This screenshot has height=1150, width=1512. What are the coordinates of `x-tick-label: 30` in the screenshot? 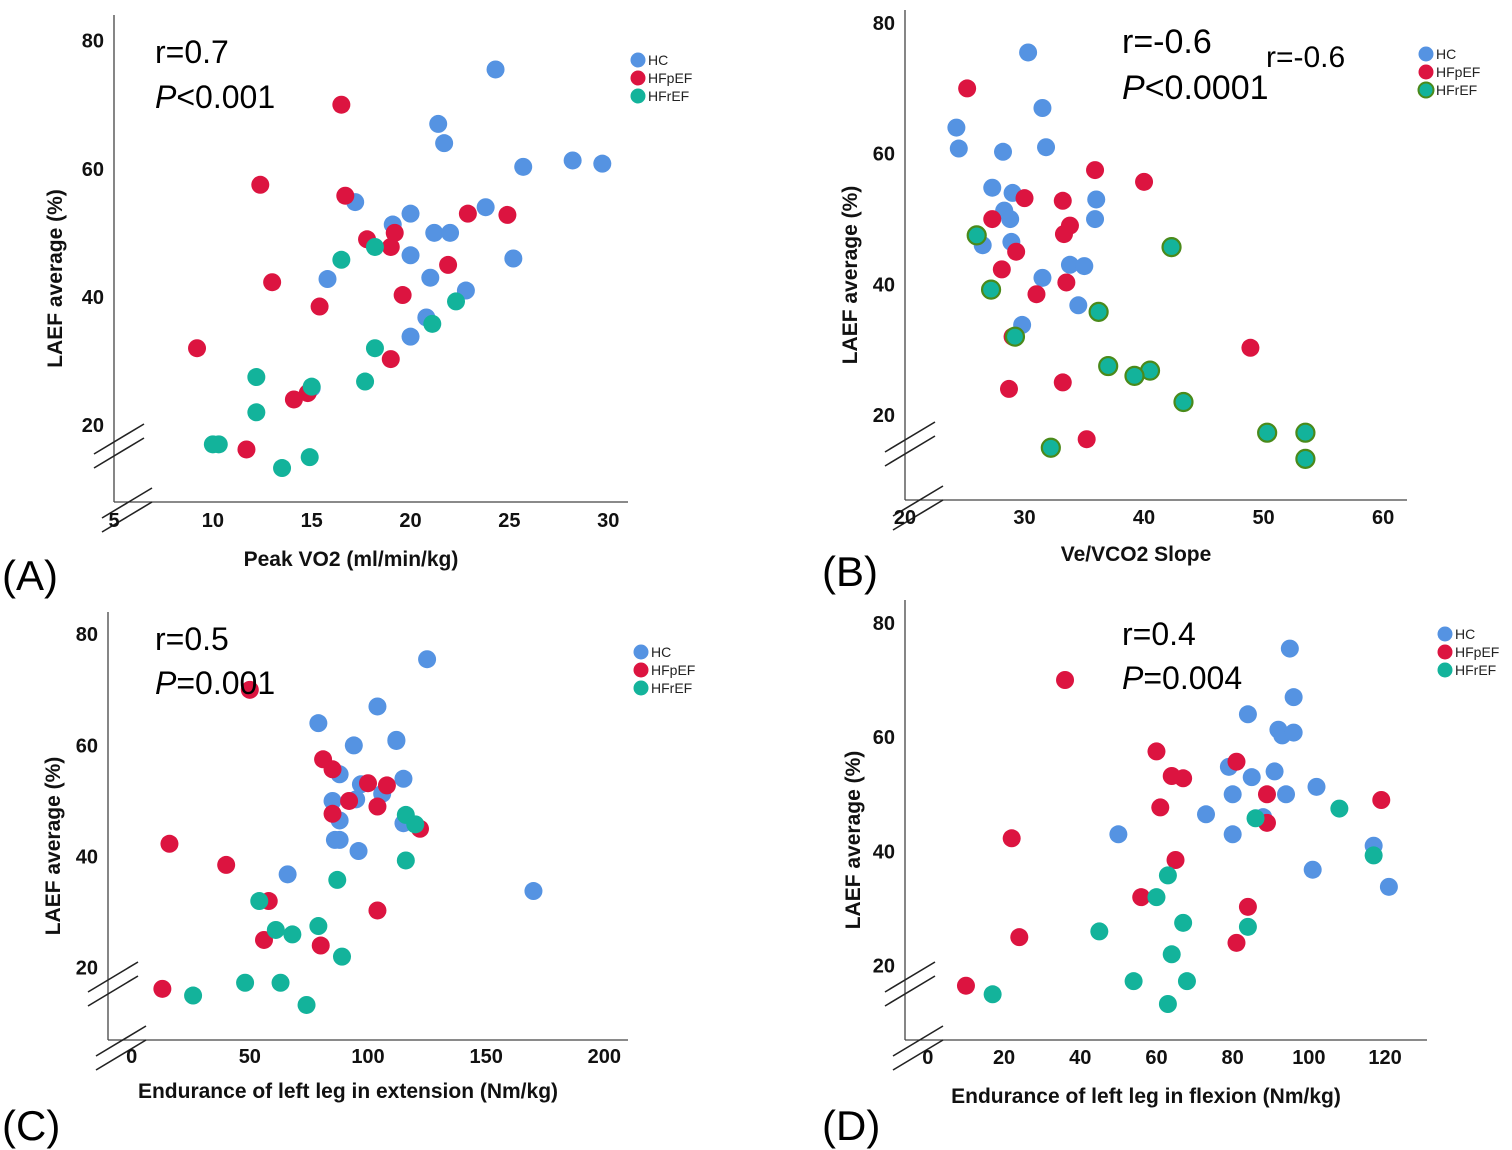 It's located at (608, 521).